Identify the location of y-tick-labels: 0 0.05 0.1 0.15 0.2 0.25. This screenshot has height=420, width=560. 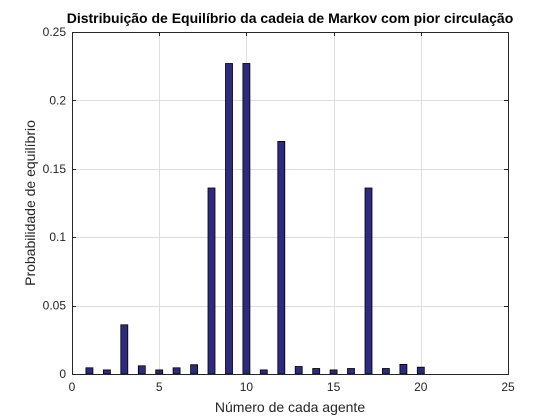
(55, 203).